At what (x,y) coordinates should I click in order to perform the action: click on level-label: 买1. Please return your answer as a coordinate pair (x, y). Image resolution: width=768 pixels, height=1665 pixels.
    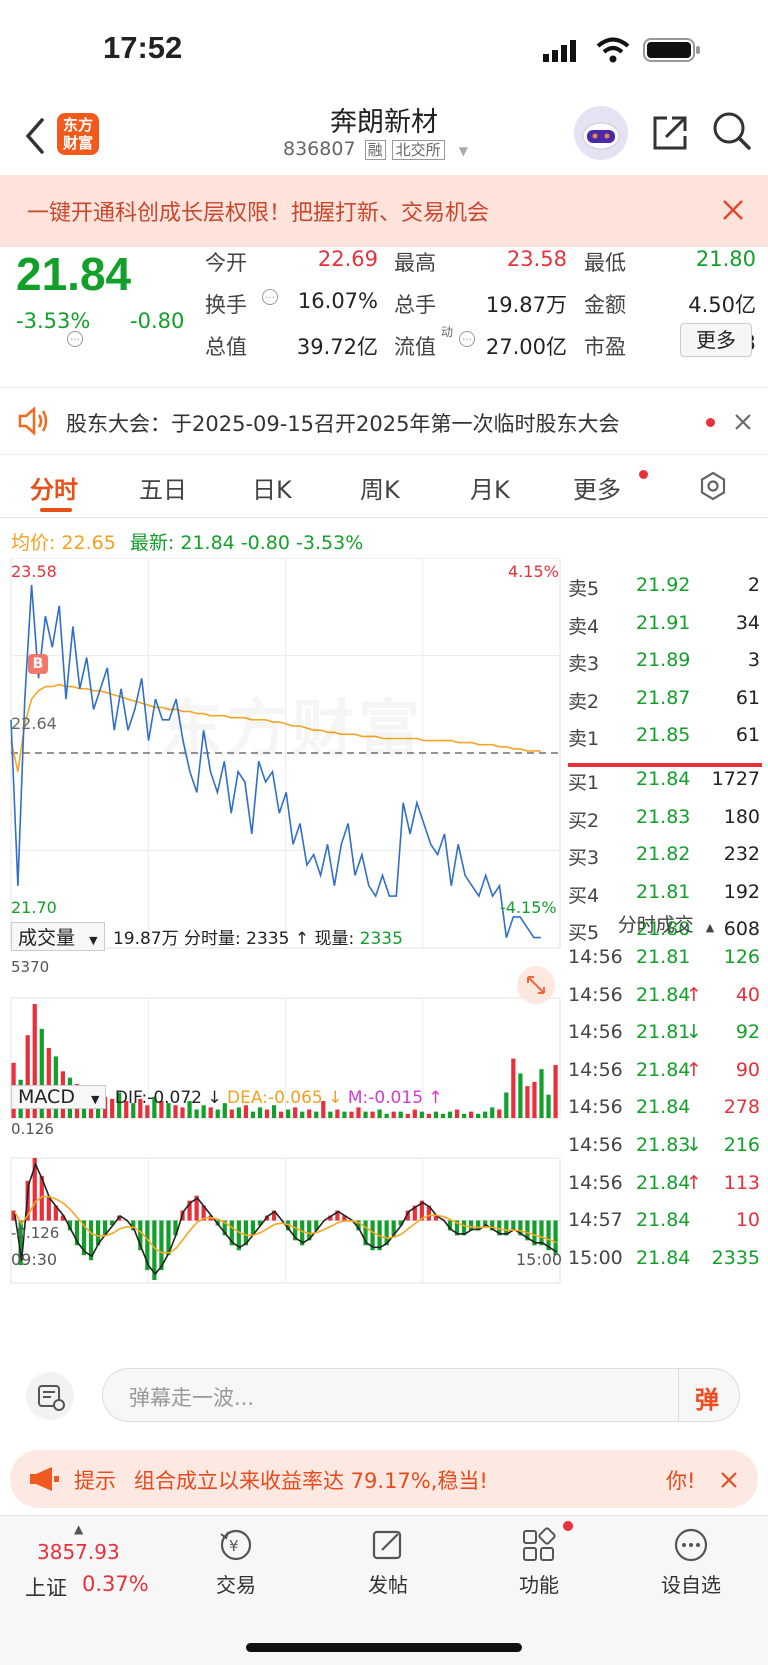
    Looking at the image, I should click on (584, 783).